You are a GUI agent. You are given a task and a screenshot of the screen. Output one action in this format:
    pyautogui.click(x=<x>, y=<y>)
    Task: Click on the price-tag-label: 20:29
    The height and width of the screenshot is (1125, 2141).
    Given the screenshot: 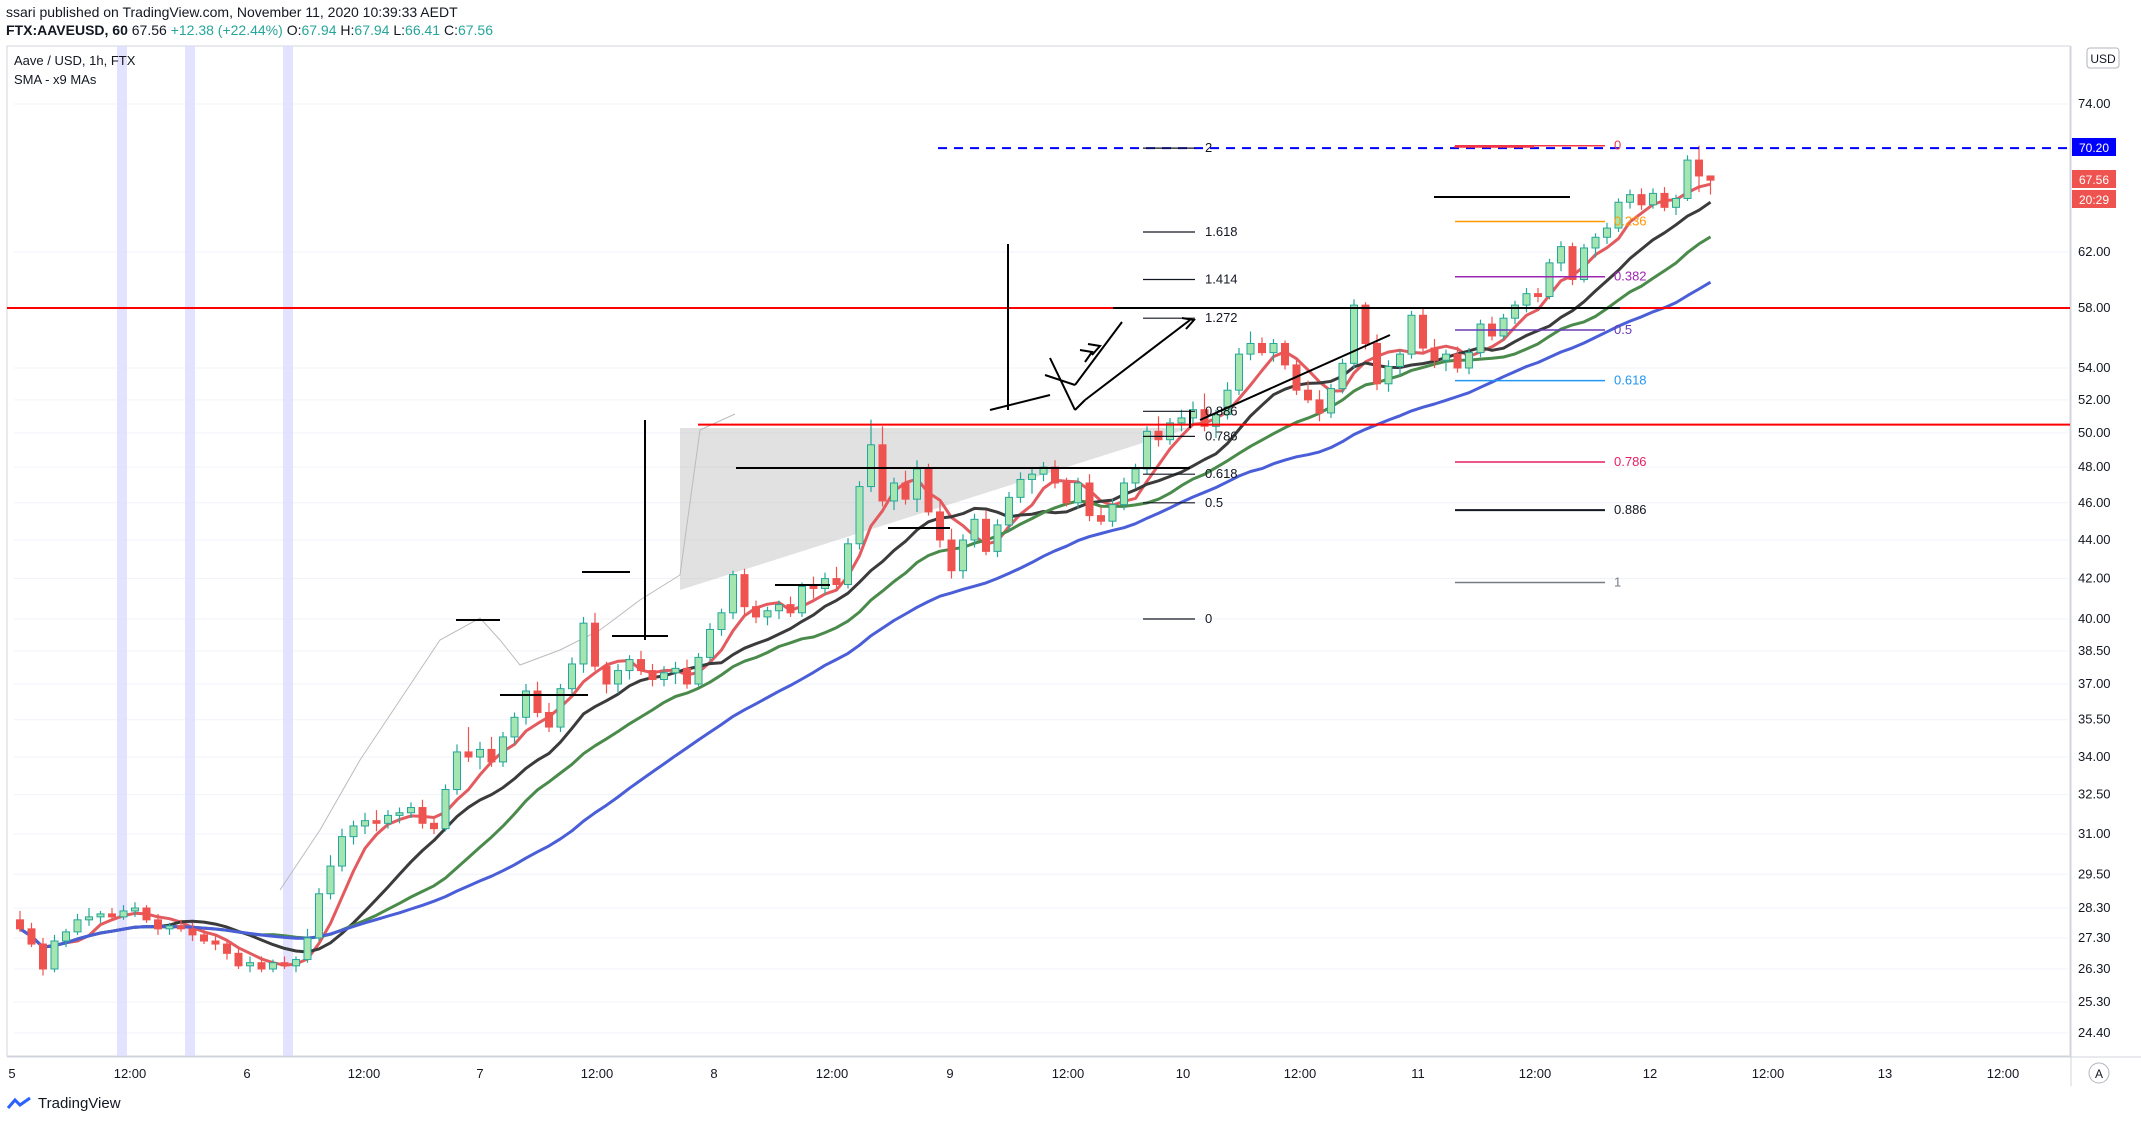 What is the action you would take?
    pyautogui.click(x=2094, y=200)
    